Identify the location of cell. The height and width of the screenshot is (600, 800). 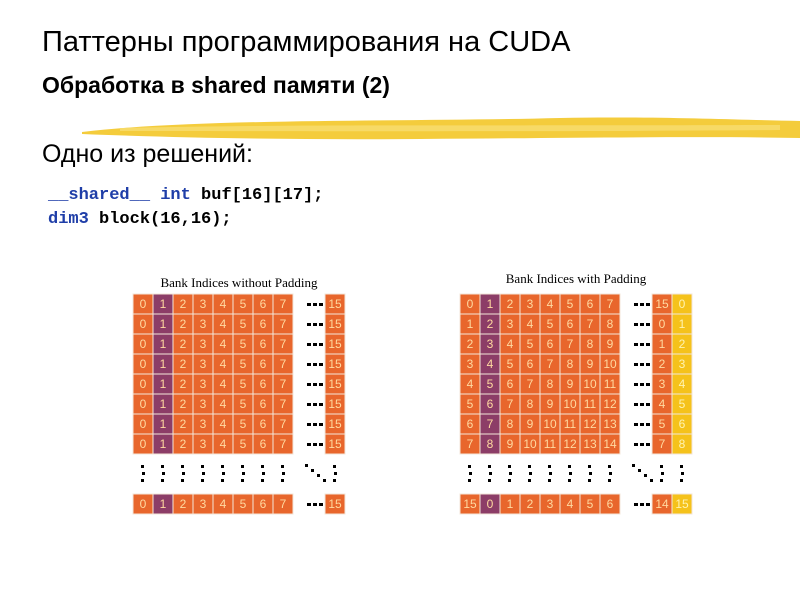
(610, 504).